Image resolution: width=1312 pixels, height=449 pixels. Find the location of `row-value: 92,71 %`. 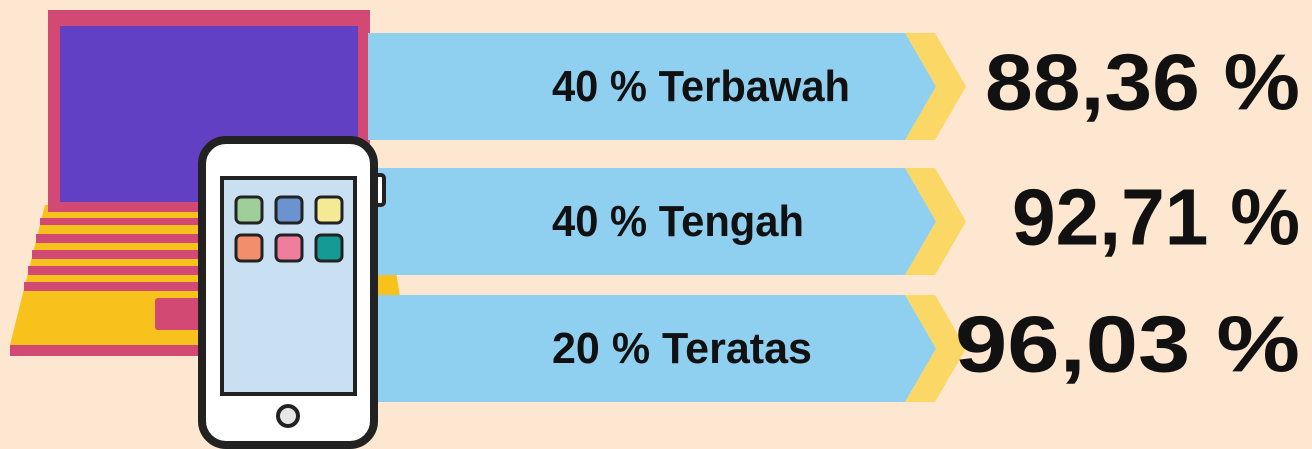

row-value: 92,71 % is located at coordinates (1156, 217).